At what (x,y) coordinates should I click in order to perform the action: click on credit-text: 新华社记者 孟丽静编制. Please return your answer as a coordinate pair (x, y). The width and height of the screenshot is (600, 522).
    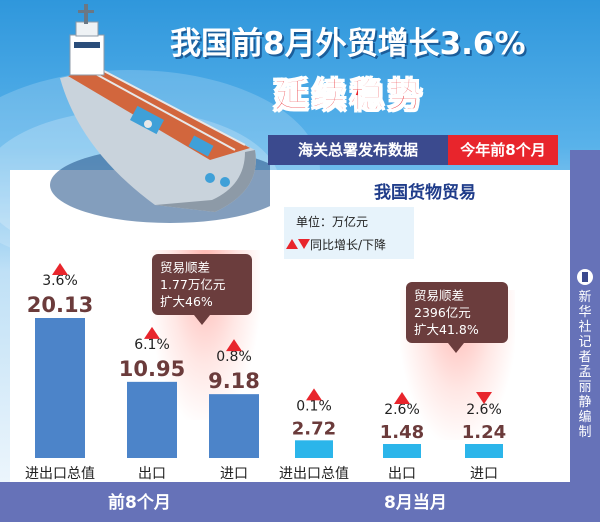
    Looking at the image, I should click on (585, 365).